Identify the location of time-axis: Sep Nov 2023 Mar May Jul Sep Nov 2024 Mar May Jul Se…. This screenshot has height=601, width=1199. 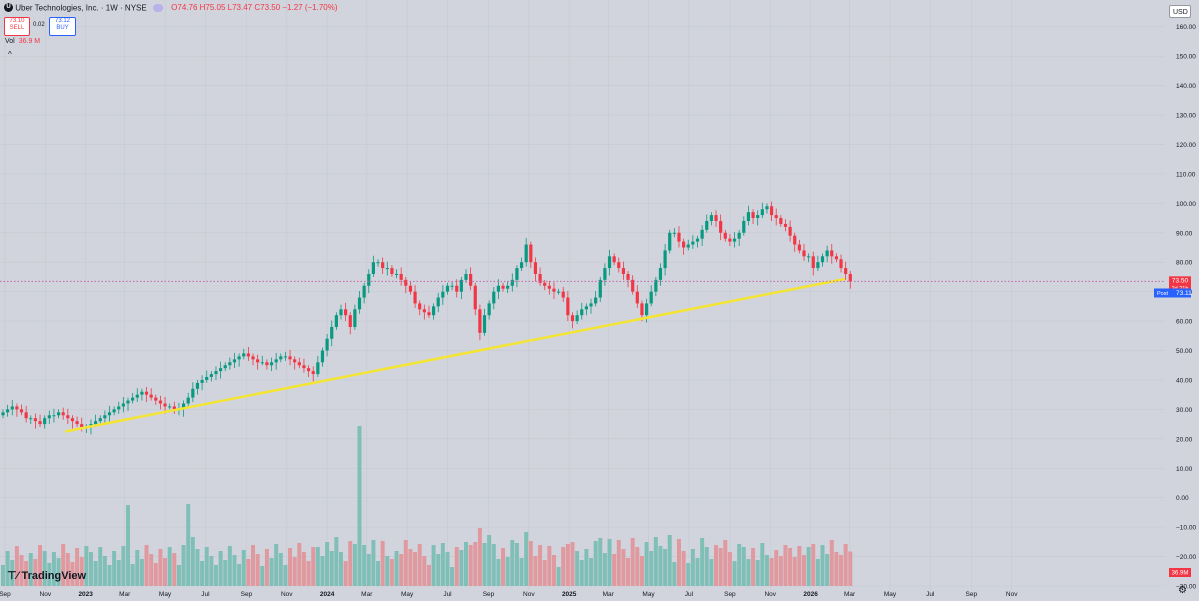
(509, 594).